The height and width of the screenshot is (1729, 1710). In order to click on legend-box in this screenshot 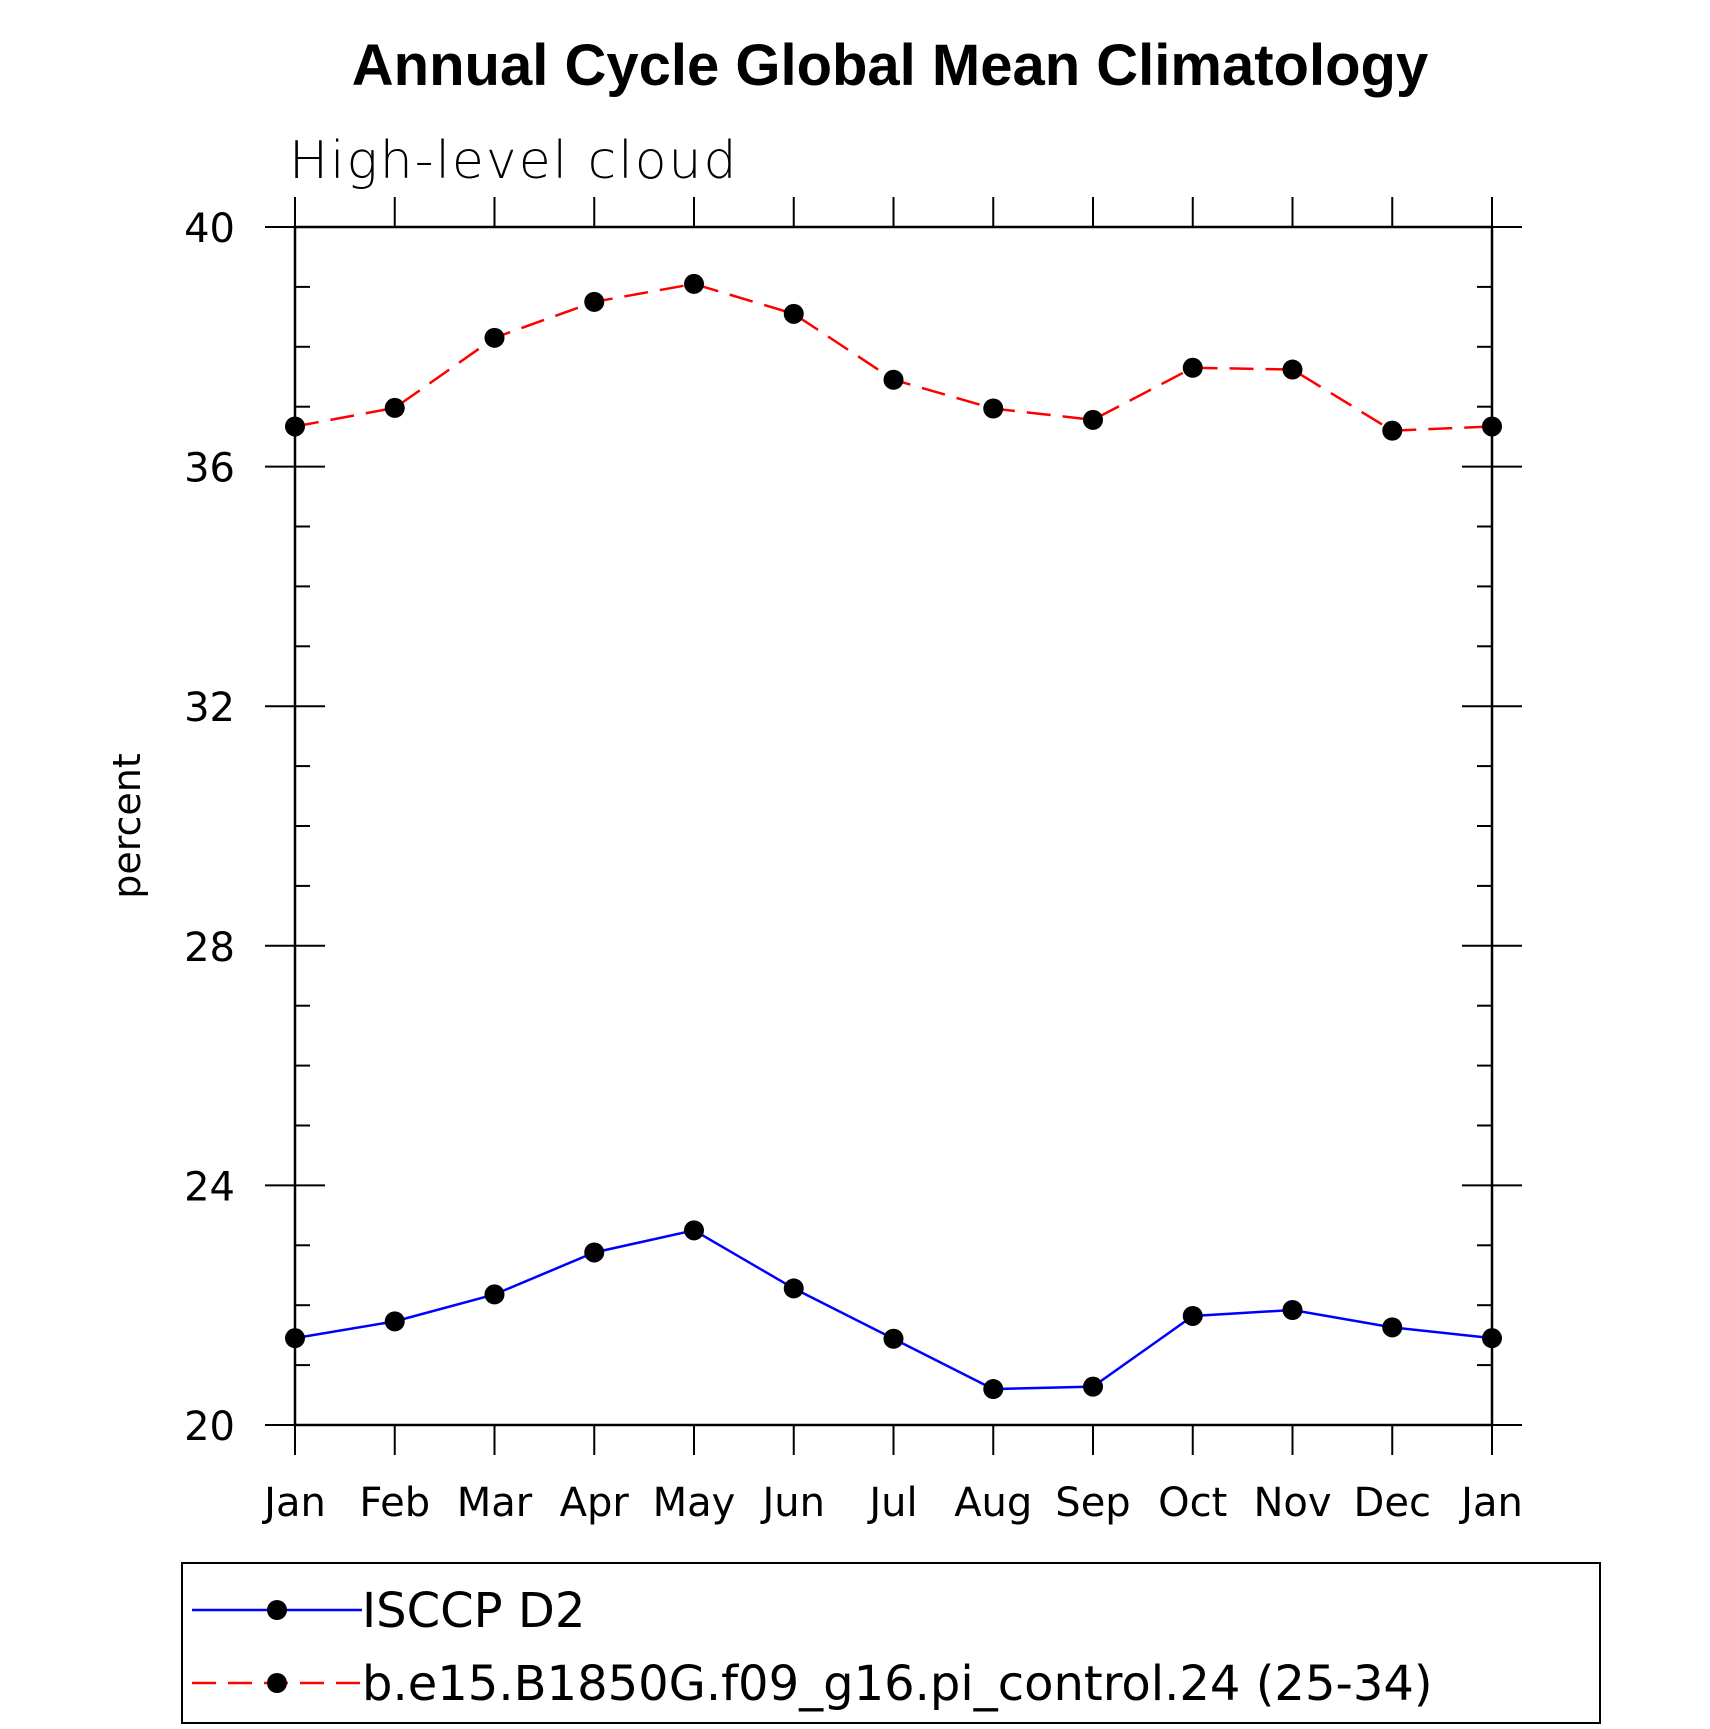, I will do `click(891, 1643)`.